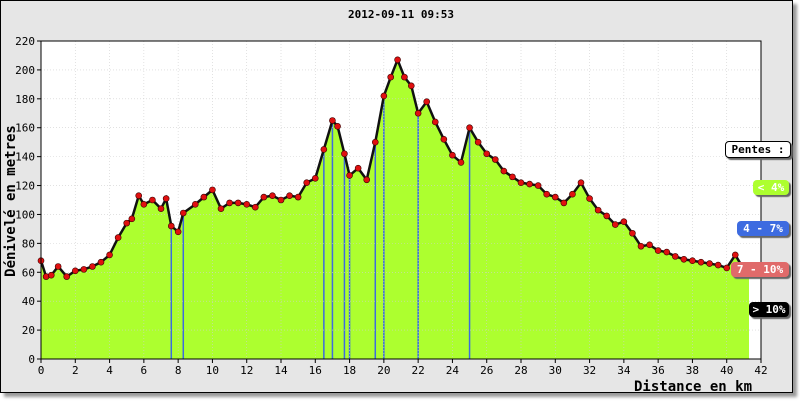  Describe the element at coordinates (763, 228) in the screenshot. I see `legend-item-4-7: 4 - 7%` at that location.